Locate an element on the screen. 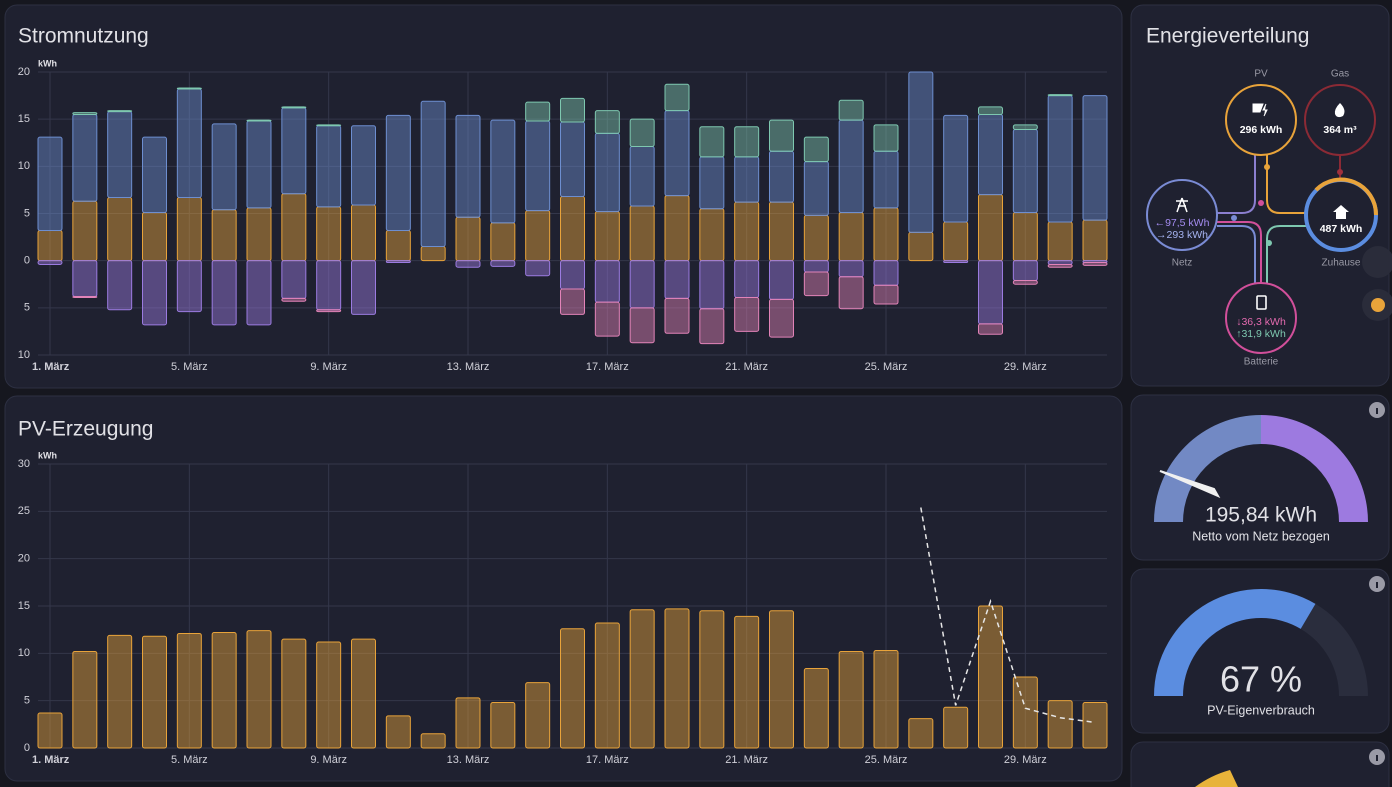  x-tick-label: 5. März is located at coordinates (189, 760).